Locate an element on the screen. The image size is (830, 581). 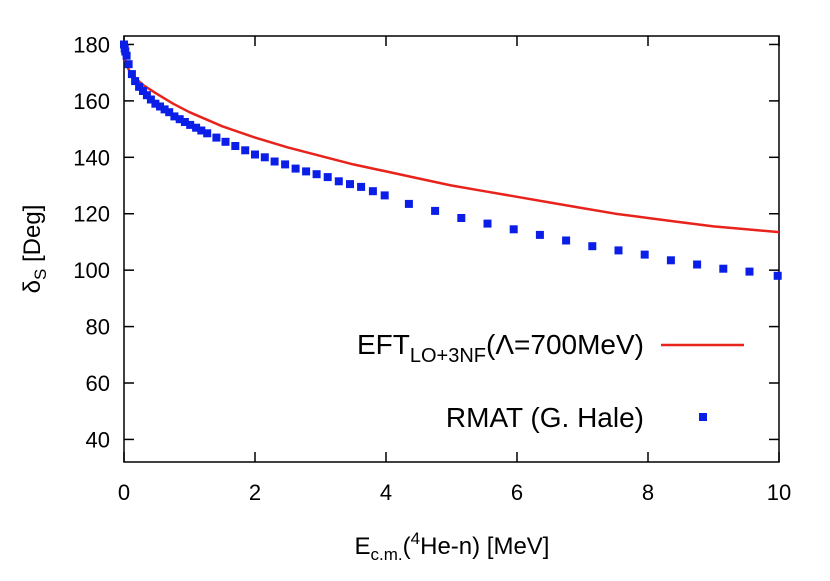
y-tick-label: 140 is located at coordinates (91, 157).